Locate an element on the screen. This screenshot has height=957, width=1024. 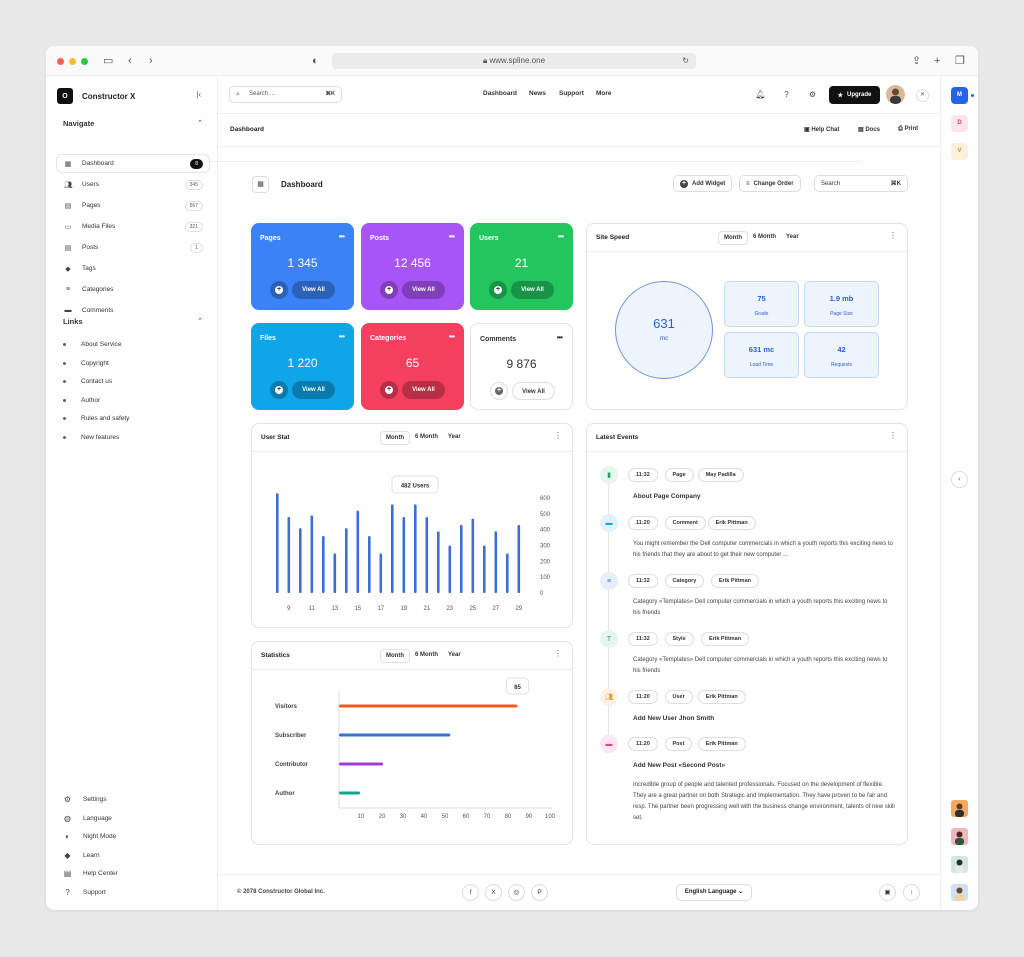
help-icon: ? is located at coordinates (786, 94).